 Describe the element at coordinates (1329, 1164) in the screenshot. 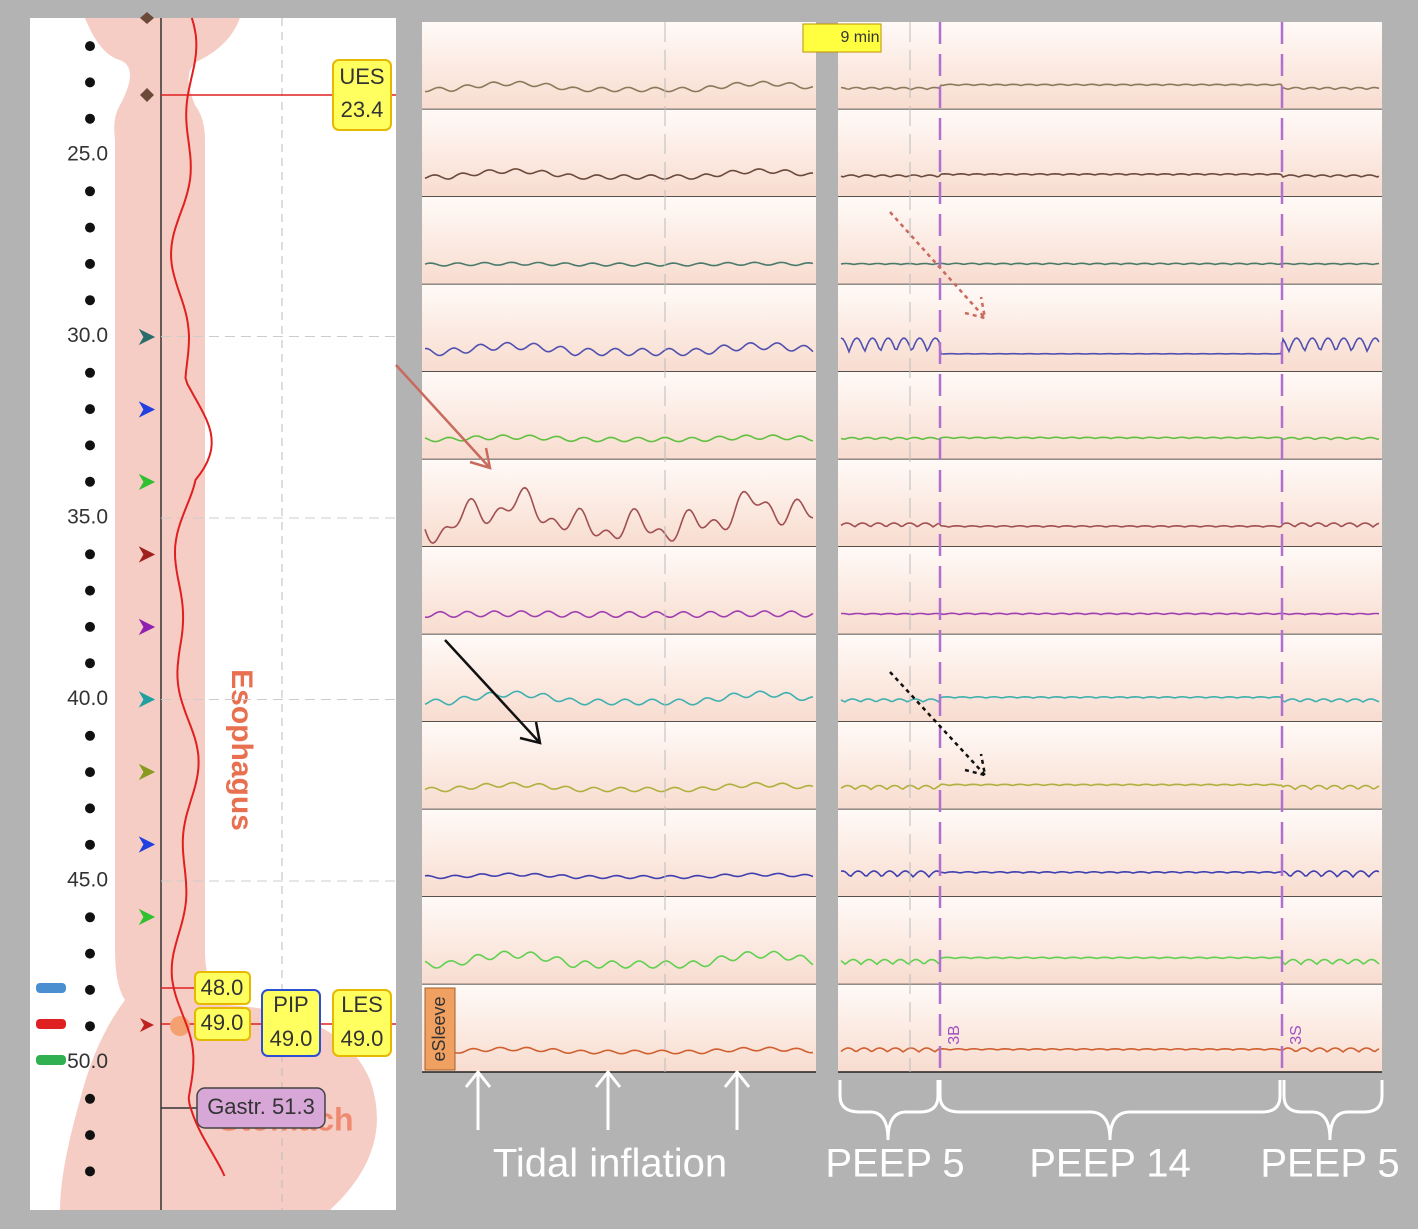

I see `phase-label: PEEP 5` at that location.